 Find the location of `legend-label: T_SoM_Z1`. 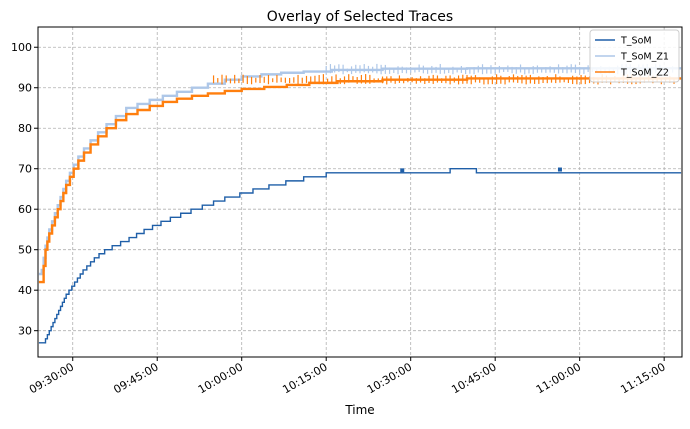

legend-label: T_SoM_Z1 is located at coordinates (644, 57).